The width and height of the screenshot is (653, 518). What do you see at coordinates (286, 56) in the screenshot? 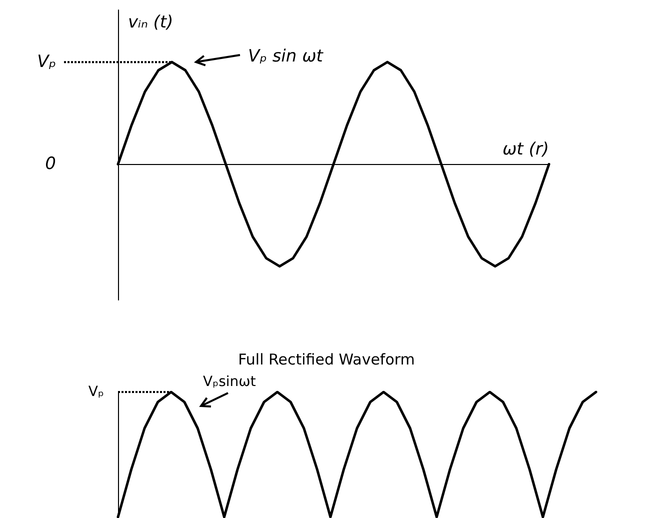
I see `annotation: Vₚ sin ωt` at bounding box center [286, 56].